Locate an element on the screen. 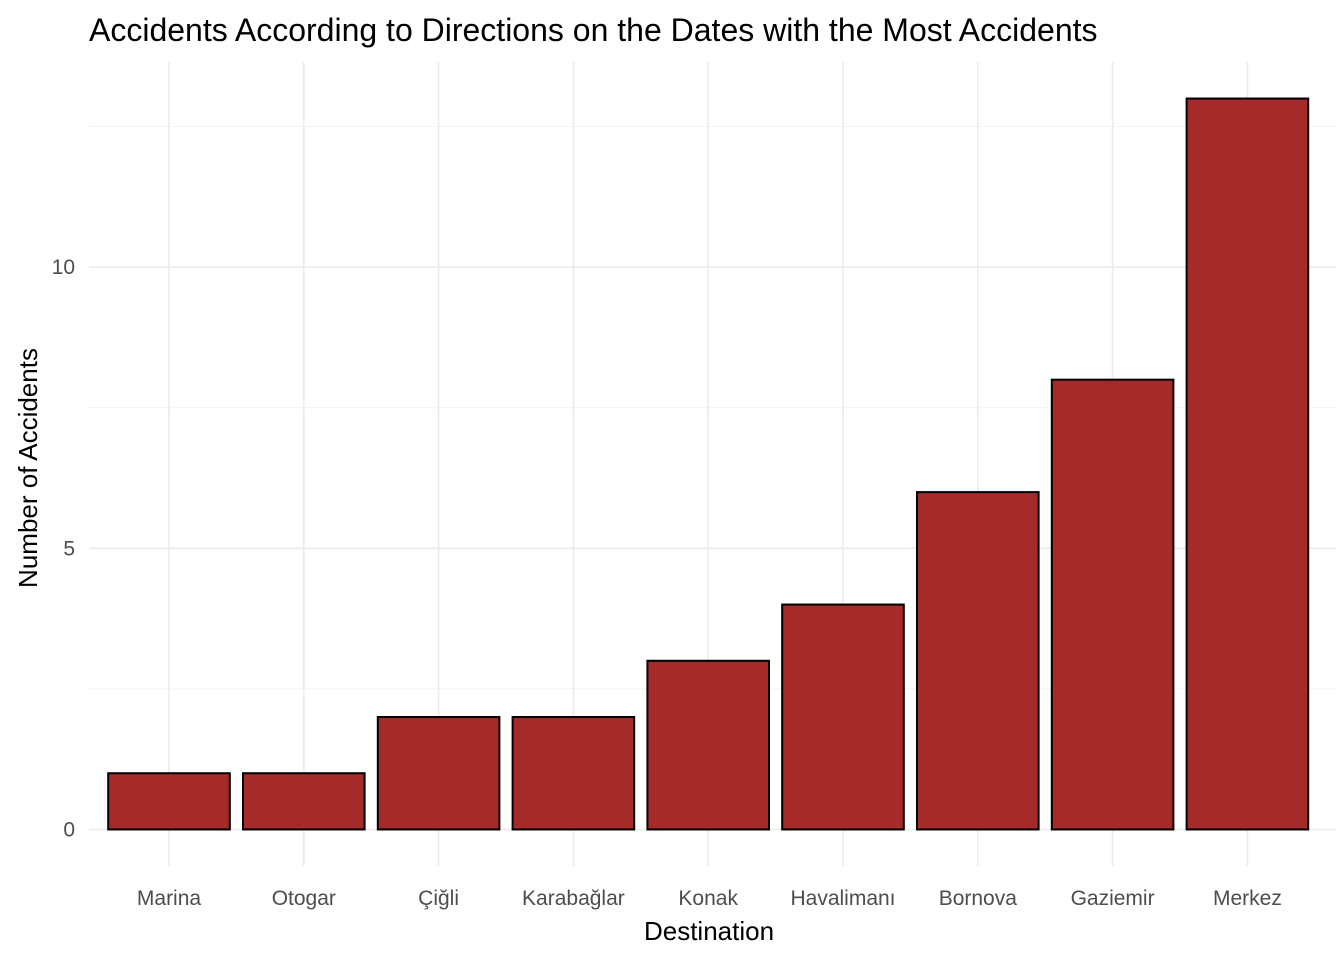  x-tick-label: Otogar is located at coordinates (304, 898).